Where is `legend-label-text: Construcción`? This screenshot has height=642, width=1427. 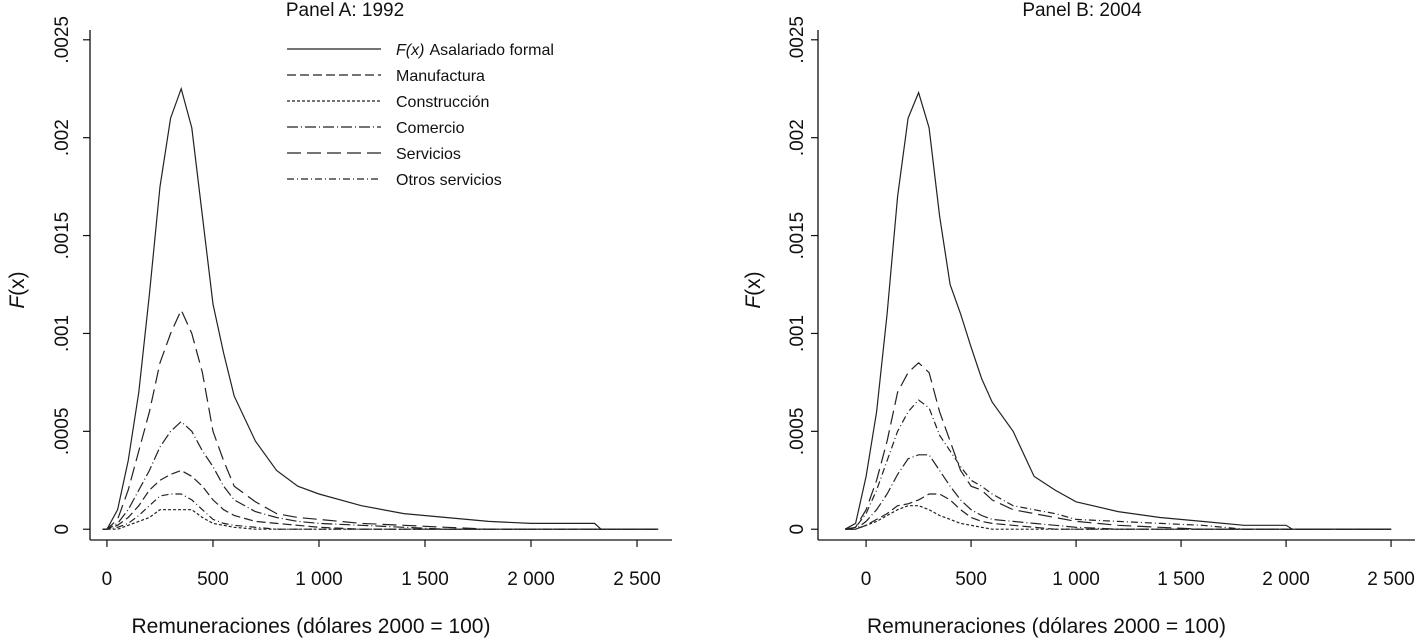 legend-label-text: Construcción is located at coordinates (442, 102).